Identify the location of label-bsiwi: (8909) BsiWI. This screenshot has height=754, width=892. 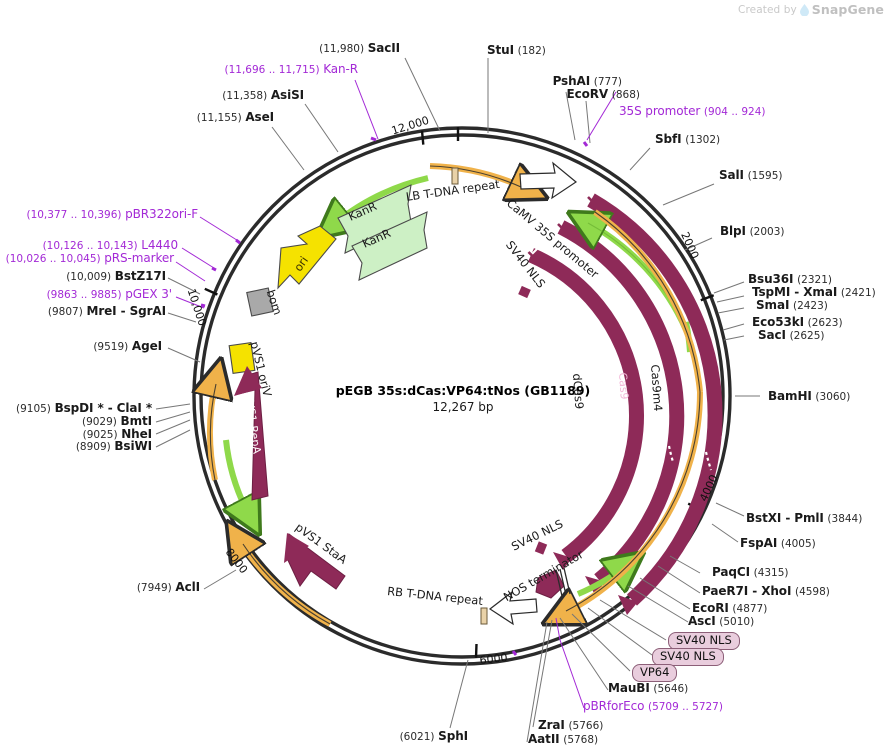
(76, 446).